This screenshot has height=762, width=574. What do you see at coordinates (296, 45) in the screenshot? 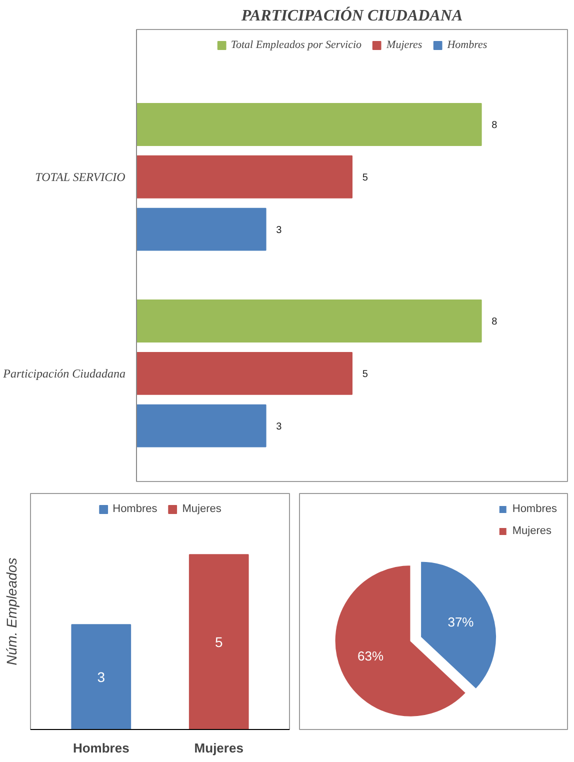
I see `legend-label: Total Empleados por Servicio` at bounding box center [296, 45].